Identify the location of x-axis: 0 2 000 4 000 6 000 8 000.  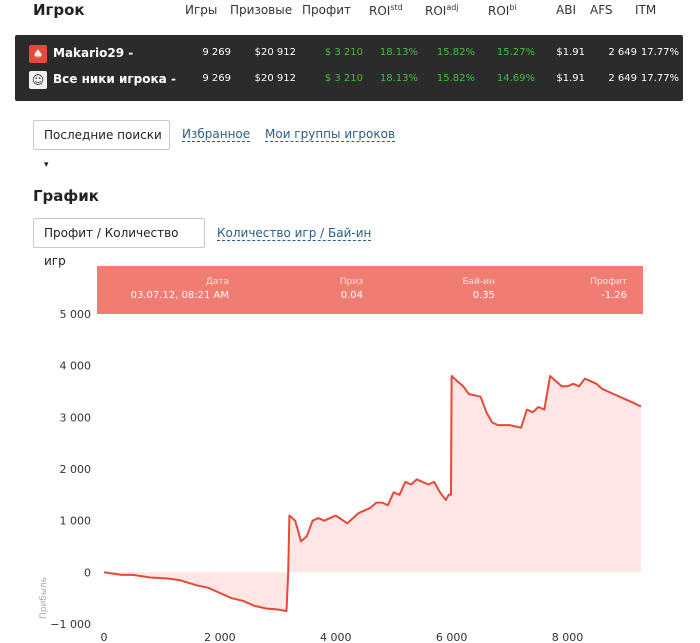
(342, 637).